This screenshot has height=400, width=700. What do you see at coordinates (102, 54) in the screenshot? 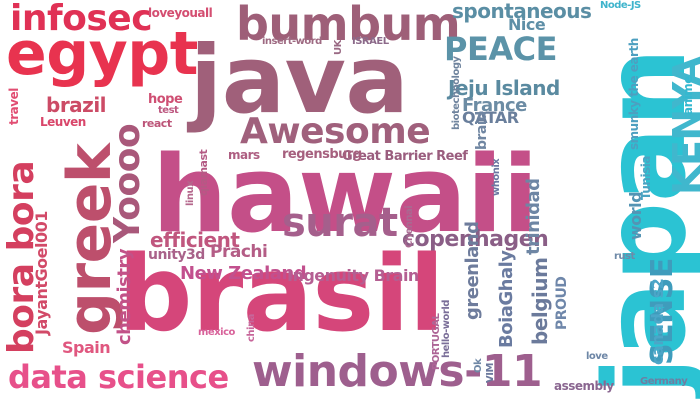
I see `word-egypt: egypt` at bounding box center [102, 54].